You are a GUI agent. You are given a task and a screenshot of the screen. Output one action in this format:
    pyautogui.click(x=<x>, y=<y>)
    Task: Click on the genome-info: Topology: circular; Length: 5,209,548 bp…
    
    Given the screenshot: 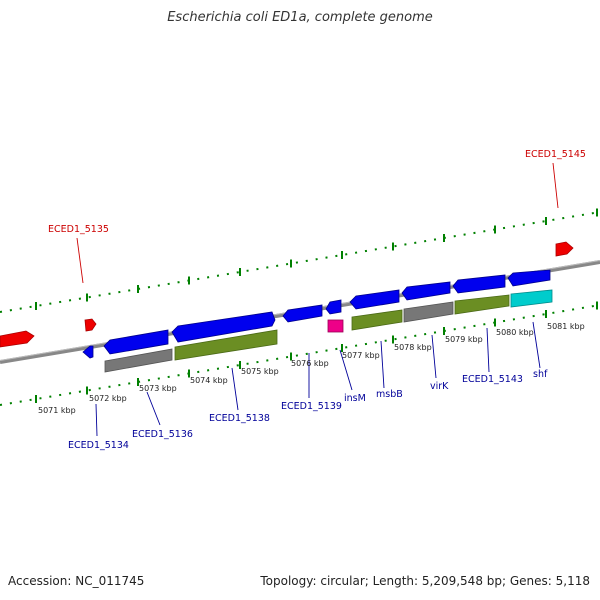 What is the action you would take?
    pyautogui.click(x=425, y=581)
    